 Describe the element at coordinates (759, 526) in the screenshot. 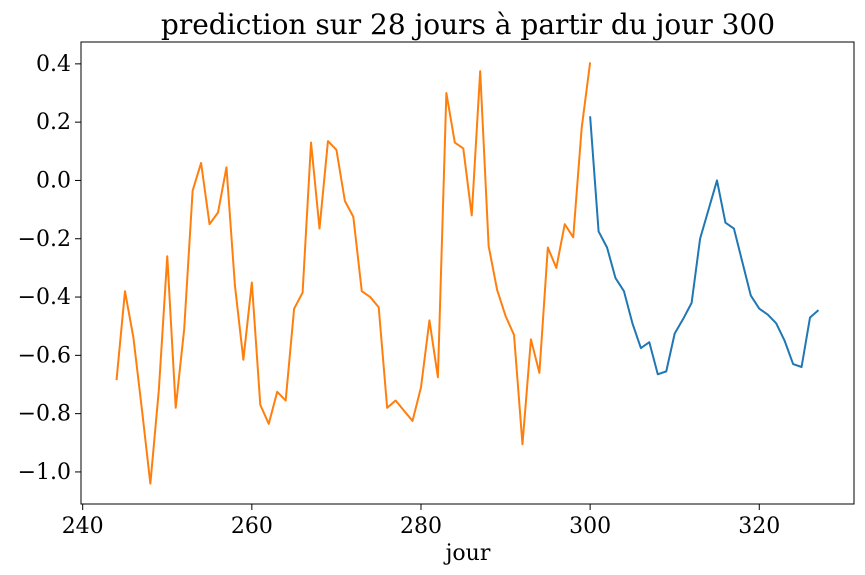

I see `x-tick-label: 320` at that location.